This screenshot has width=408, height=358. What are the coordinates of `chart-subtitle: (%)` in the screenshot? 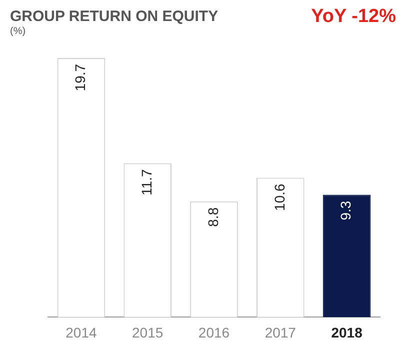 It's located at (18, 31).